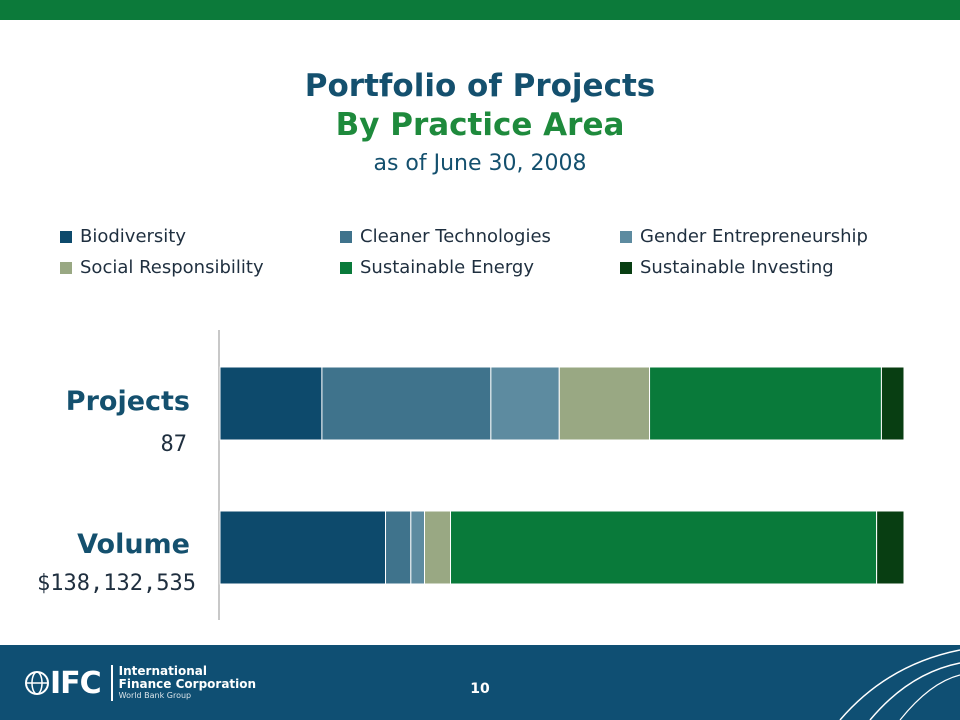  I want to click on bar-segment-projects-sustainable-energy, so click(765, 403).